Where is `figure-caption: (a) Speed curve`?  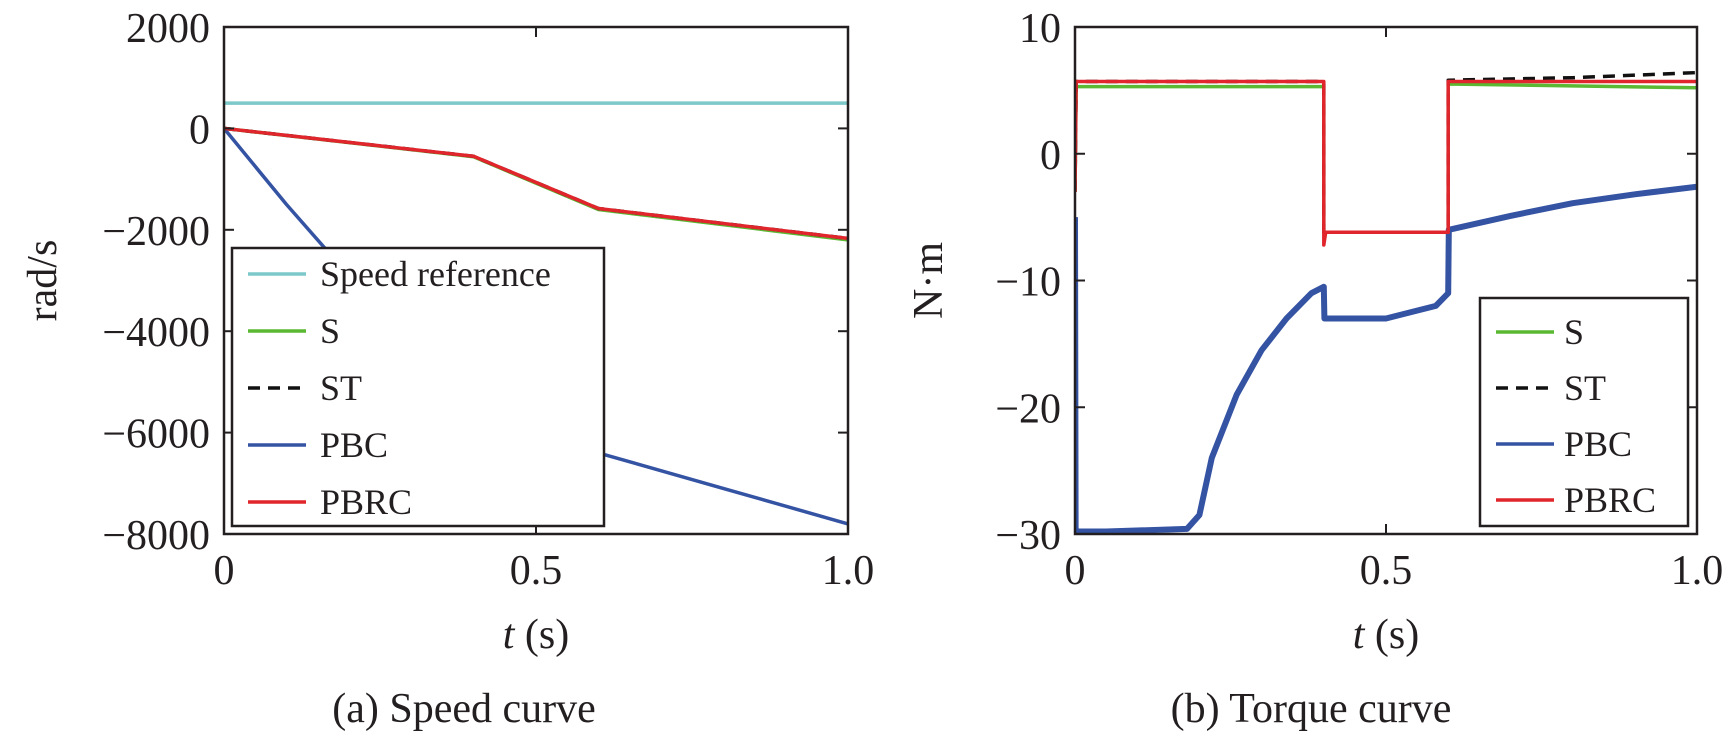 figure-caption: (a) Speed curve is located at coordinates (464, 709).